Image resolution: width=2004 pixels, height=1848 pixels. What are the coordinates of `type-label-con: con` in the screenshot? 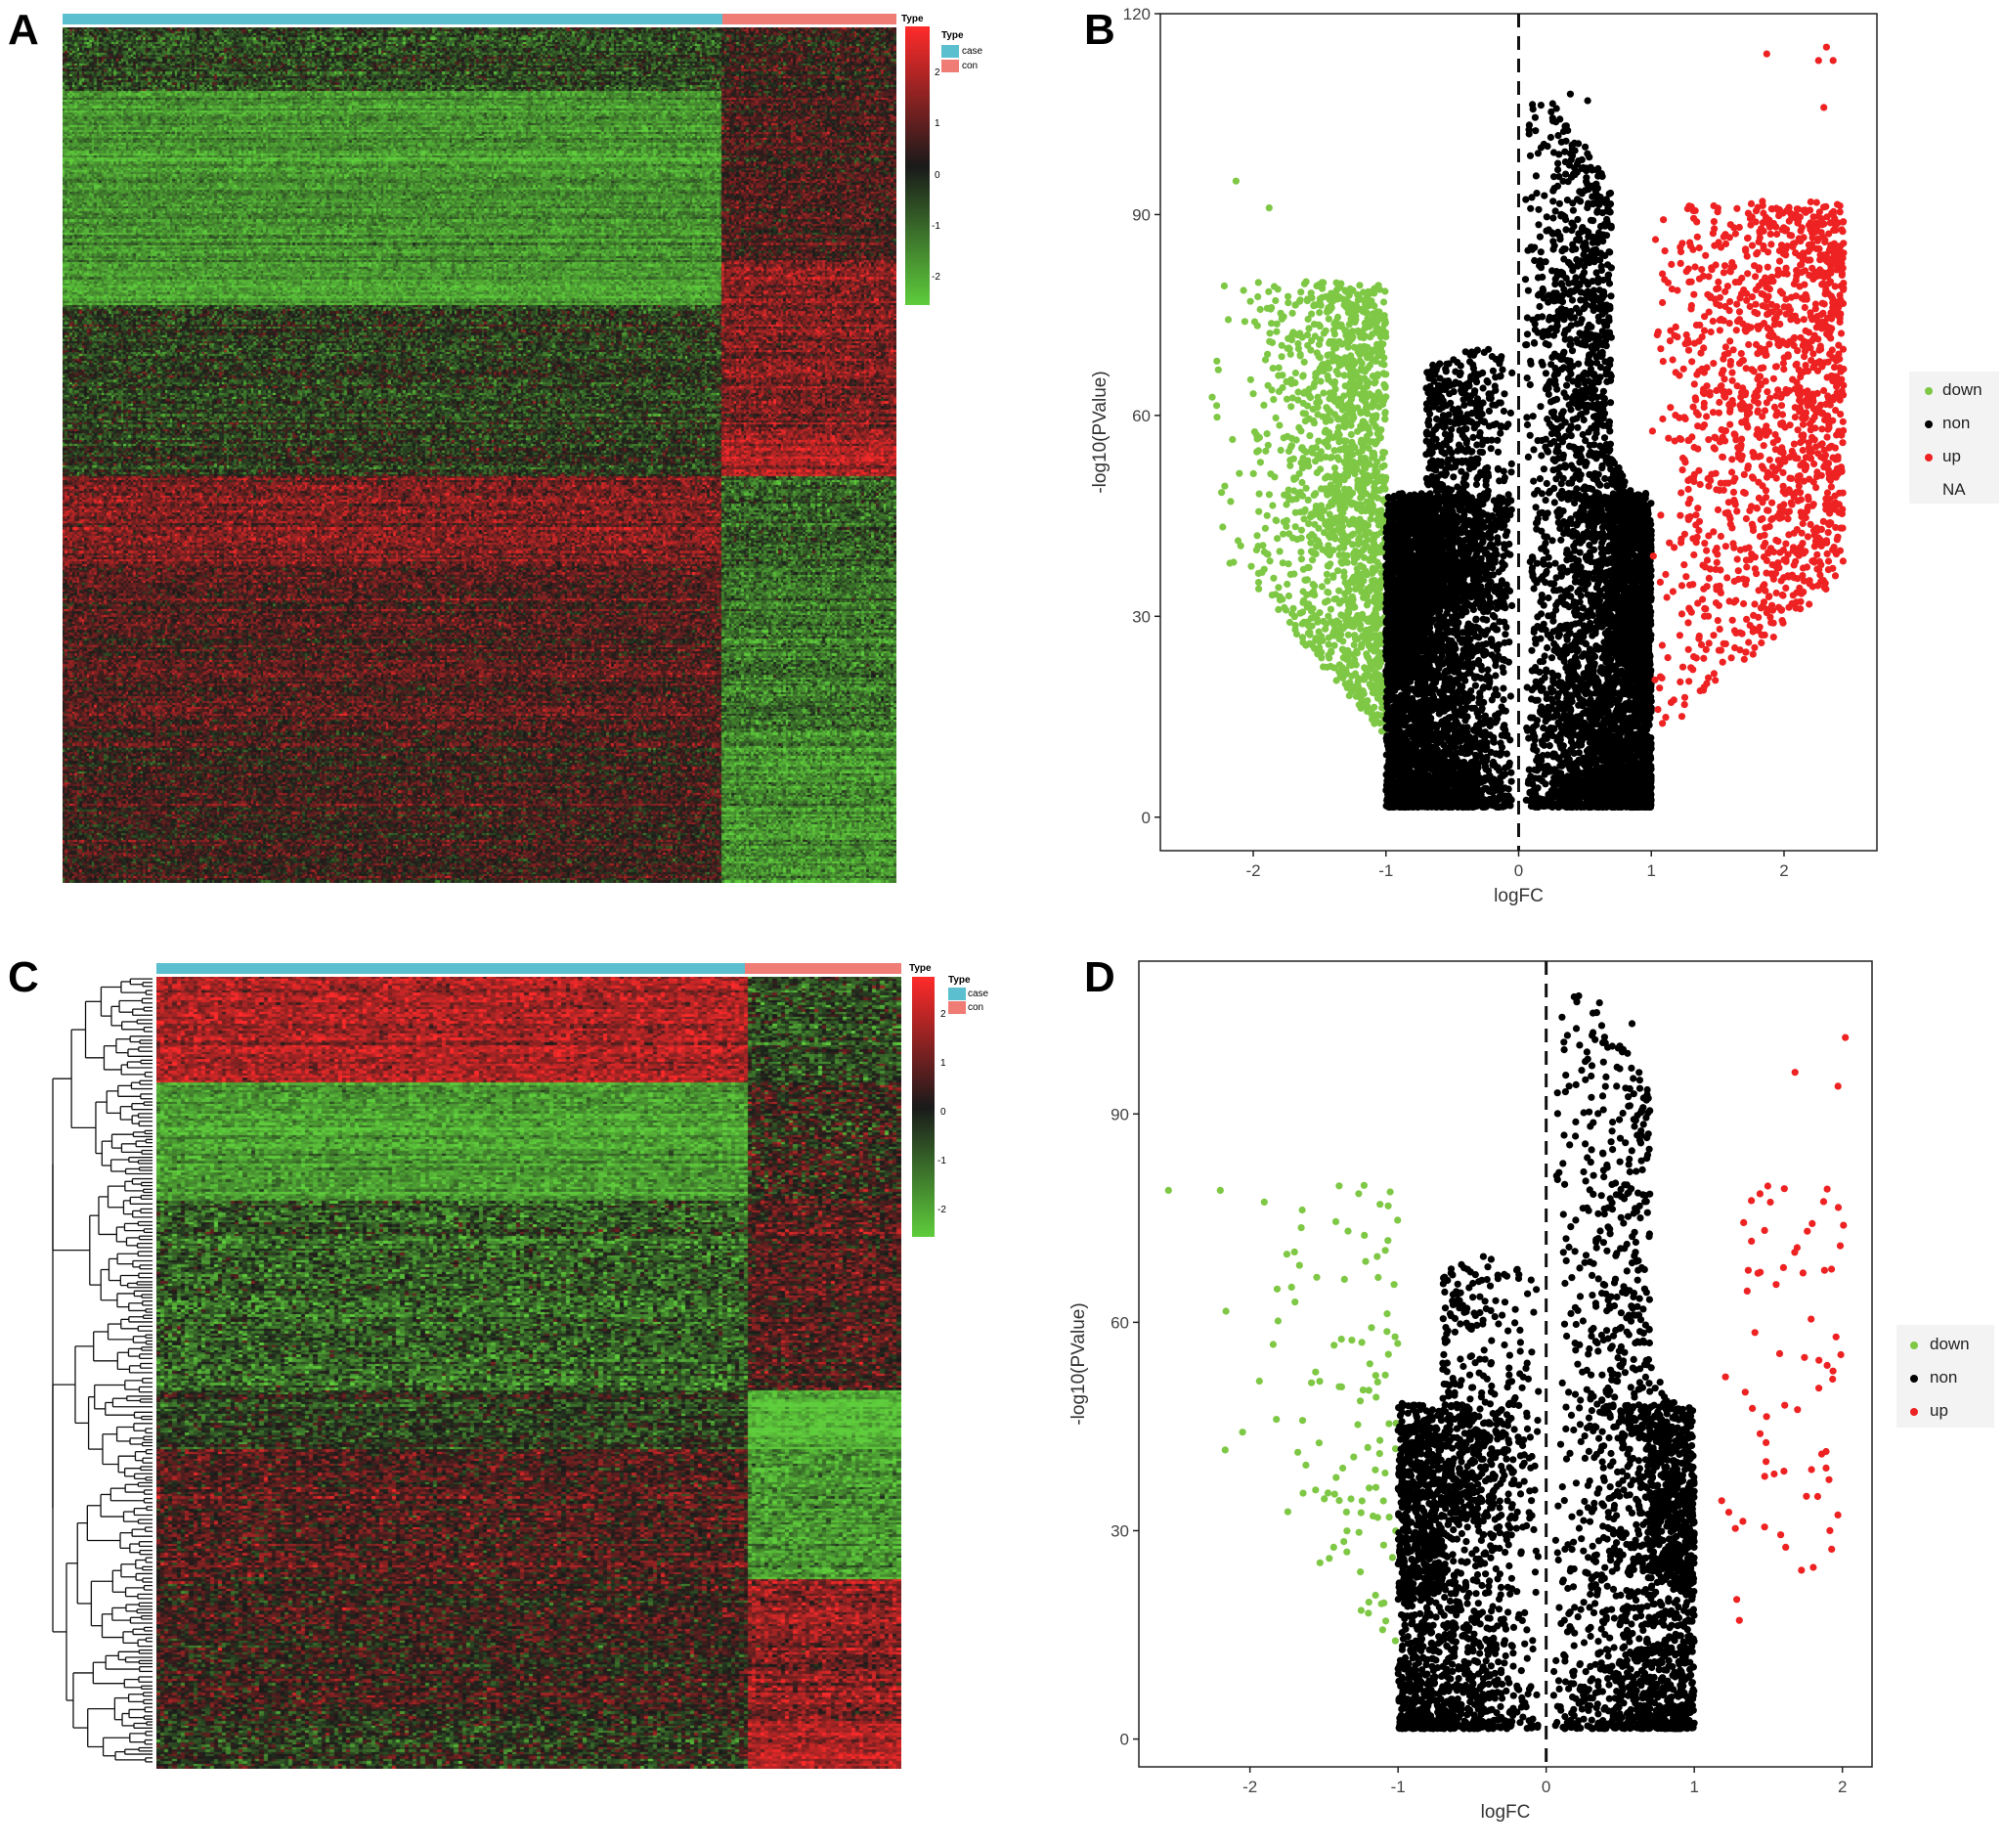 It's located at (971, 66).